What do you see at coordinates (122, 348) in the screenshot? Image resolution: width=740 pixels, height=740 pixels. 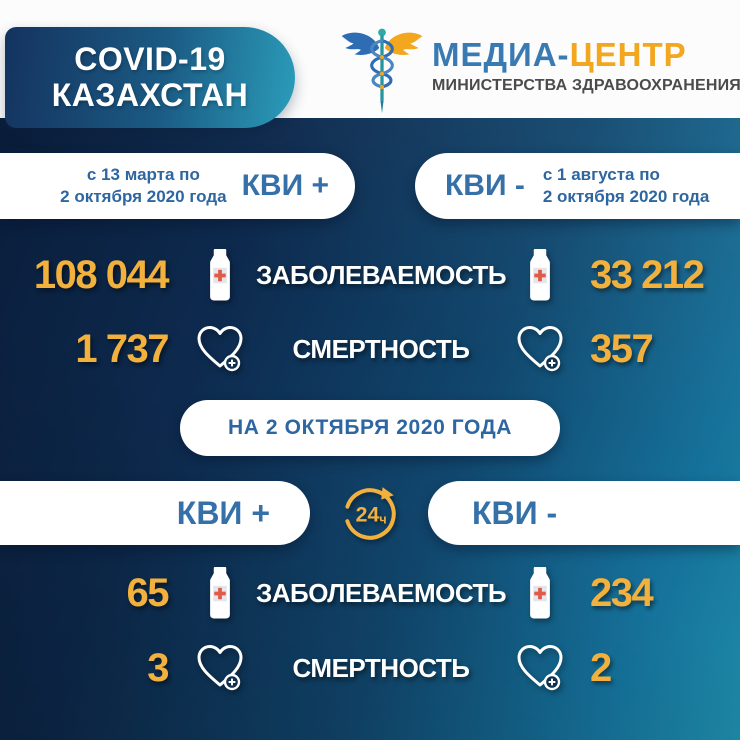 I see `kvi-plus-deaths-value: 1 737` at bounding box center [122, 348].